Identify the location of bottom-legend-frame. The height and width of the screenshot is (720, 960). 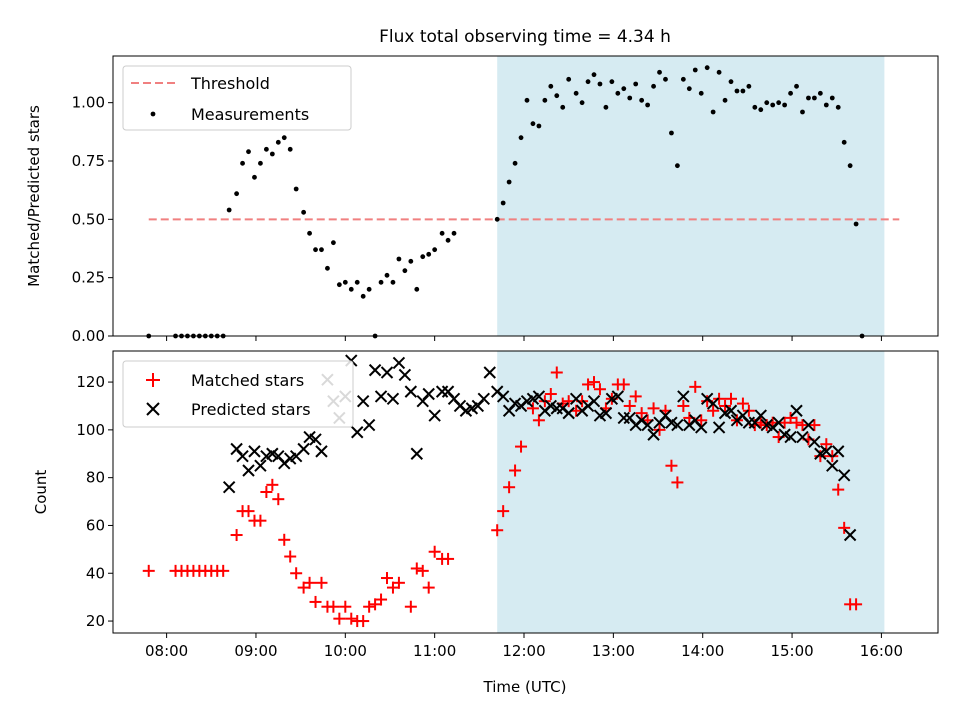
(238, 394).